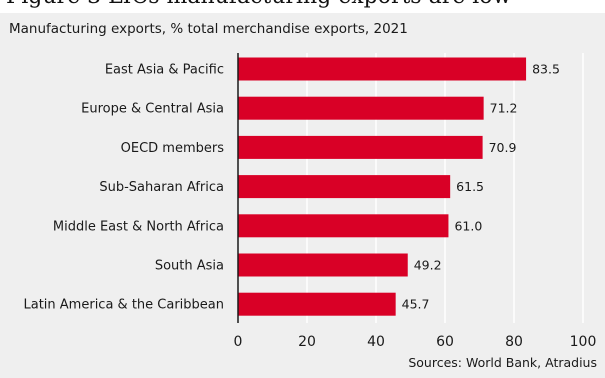 Image resolution: width=605 pixels, height=378 pixels. Describe the element at coordinates (546, 69) in the screenshot. I see `data-label: 83.5` at that location.